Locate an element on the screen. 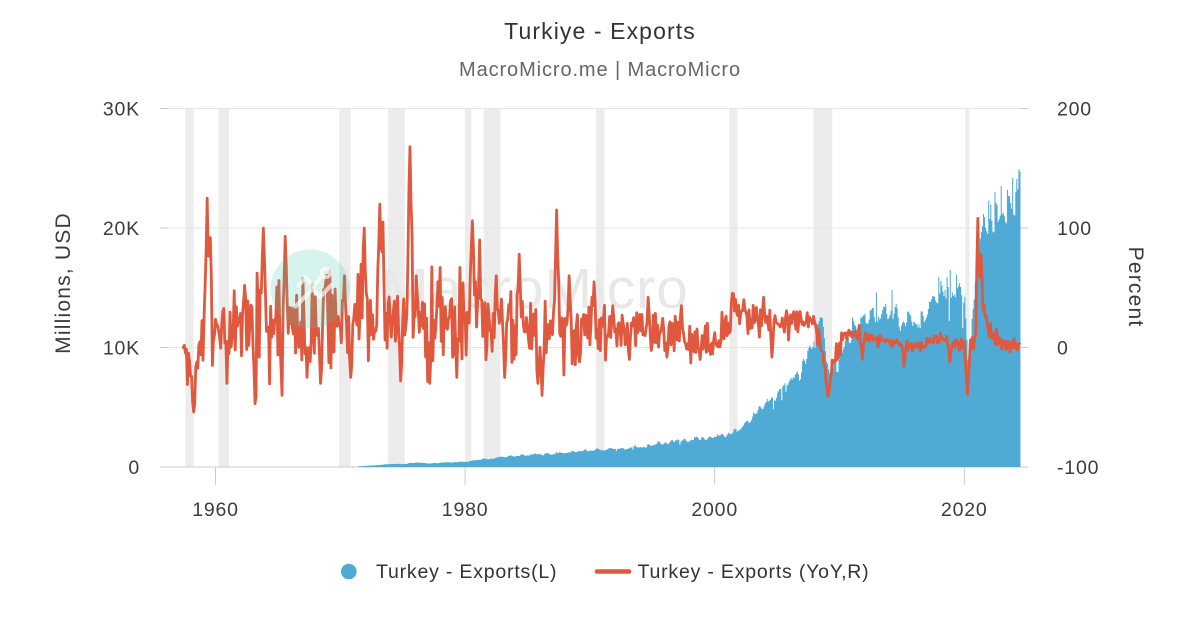  svg-text: 100 is located at coordinates (1074, 229).